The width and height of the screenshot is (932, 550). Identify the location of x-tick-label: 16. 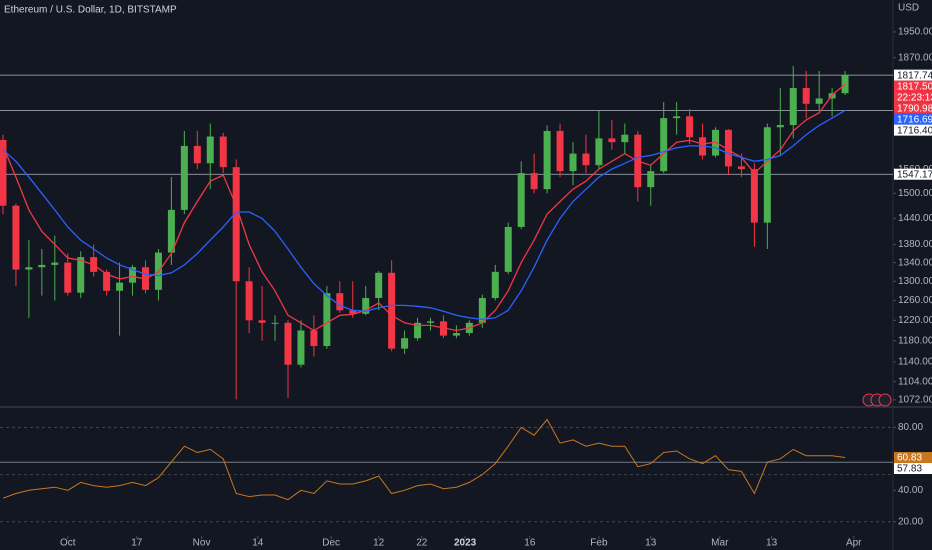
(530, 543).